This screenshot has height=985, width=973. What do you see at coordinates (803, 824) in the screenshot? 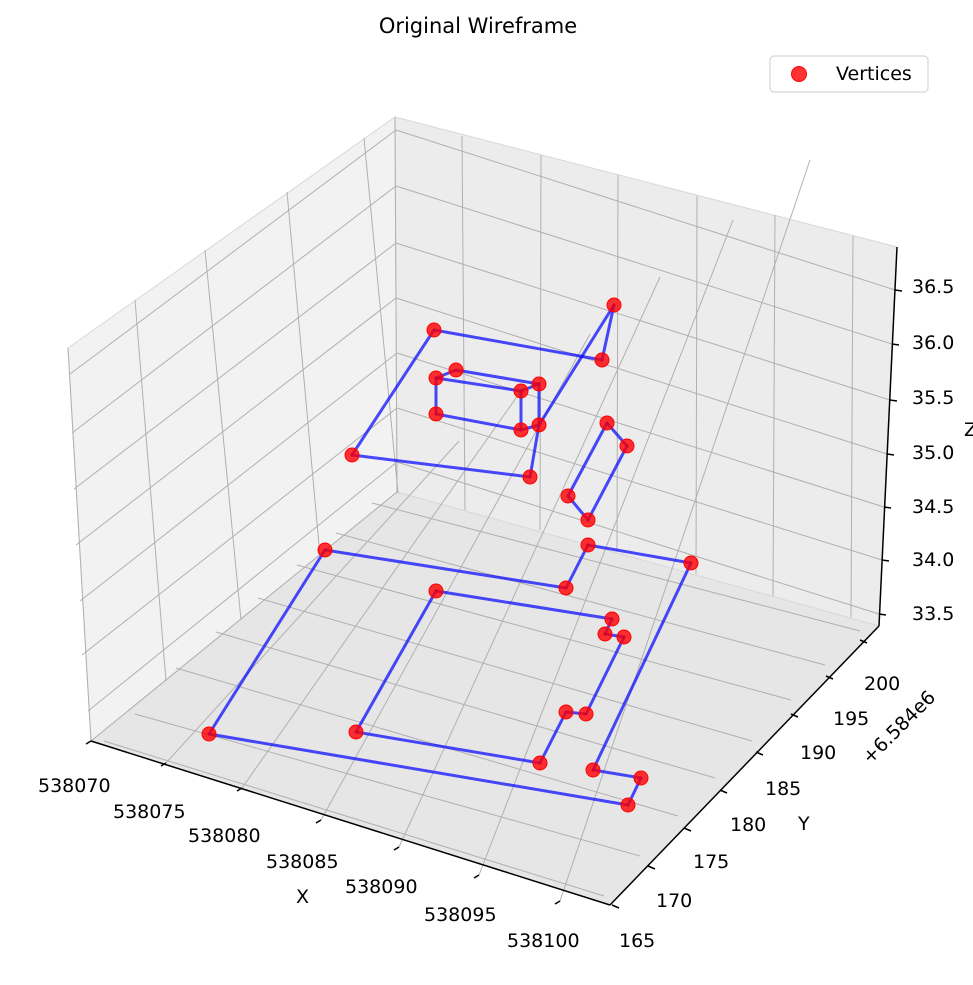
I see `y-axis-label: Y` at bounding box center [803, 824].